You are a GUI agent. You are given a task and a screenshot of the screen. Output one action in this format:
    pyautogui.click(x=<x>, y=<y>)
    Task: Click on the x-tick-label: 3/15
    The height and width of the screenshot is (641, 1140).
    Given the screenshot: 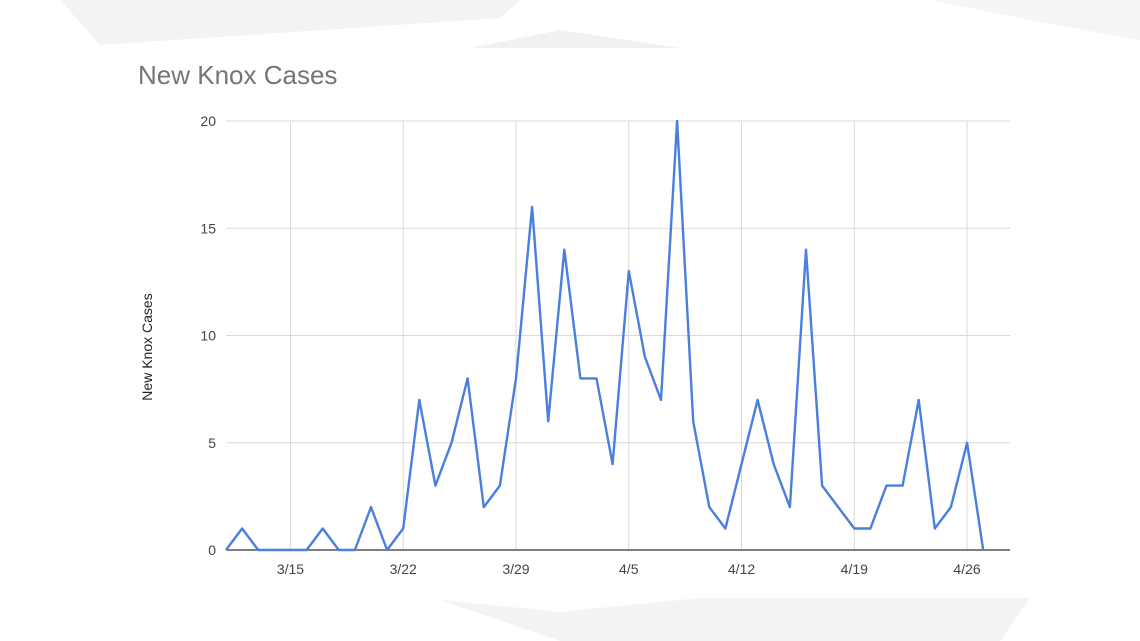 What is the action you would take?
    pyautogui.click(x=290, y=569)
    